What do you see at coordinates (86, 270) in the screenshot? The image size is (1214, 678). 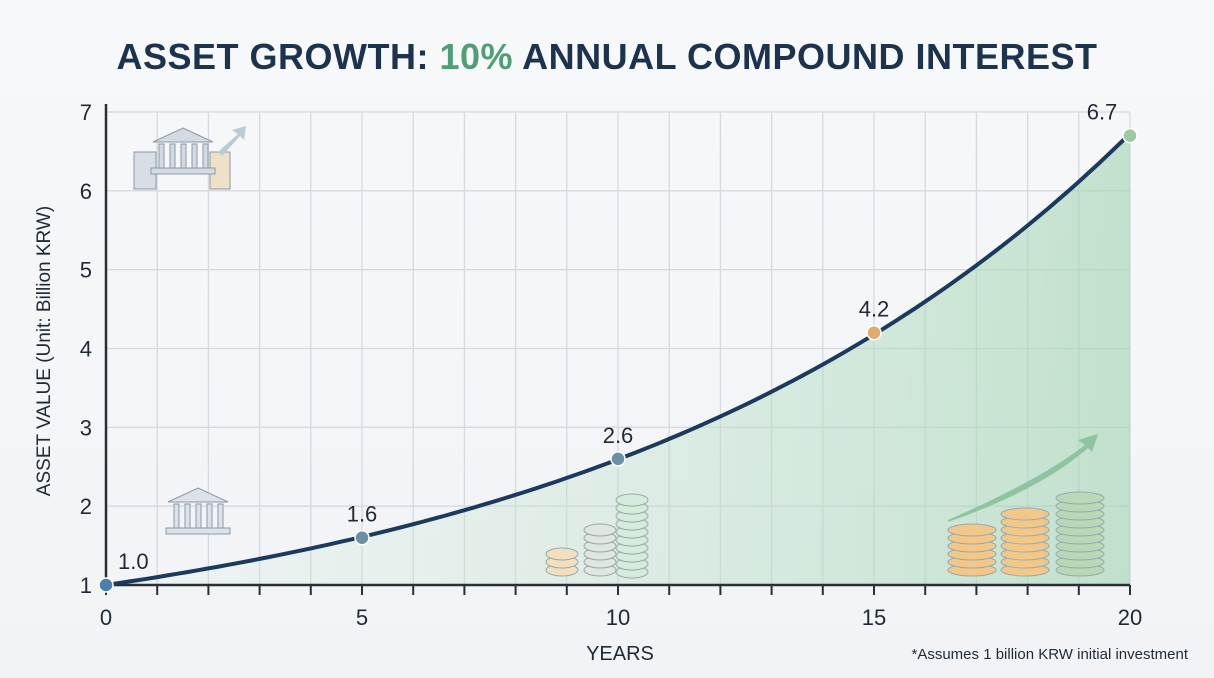 I see `y-tick-label: 5` at bounding box center [86, 270].